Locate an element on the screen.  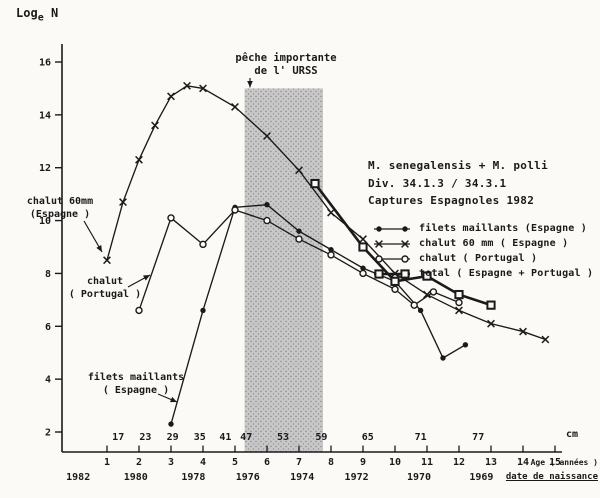
birthdate-unit-label: date de naissance is located at coordinates (551, 477).